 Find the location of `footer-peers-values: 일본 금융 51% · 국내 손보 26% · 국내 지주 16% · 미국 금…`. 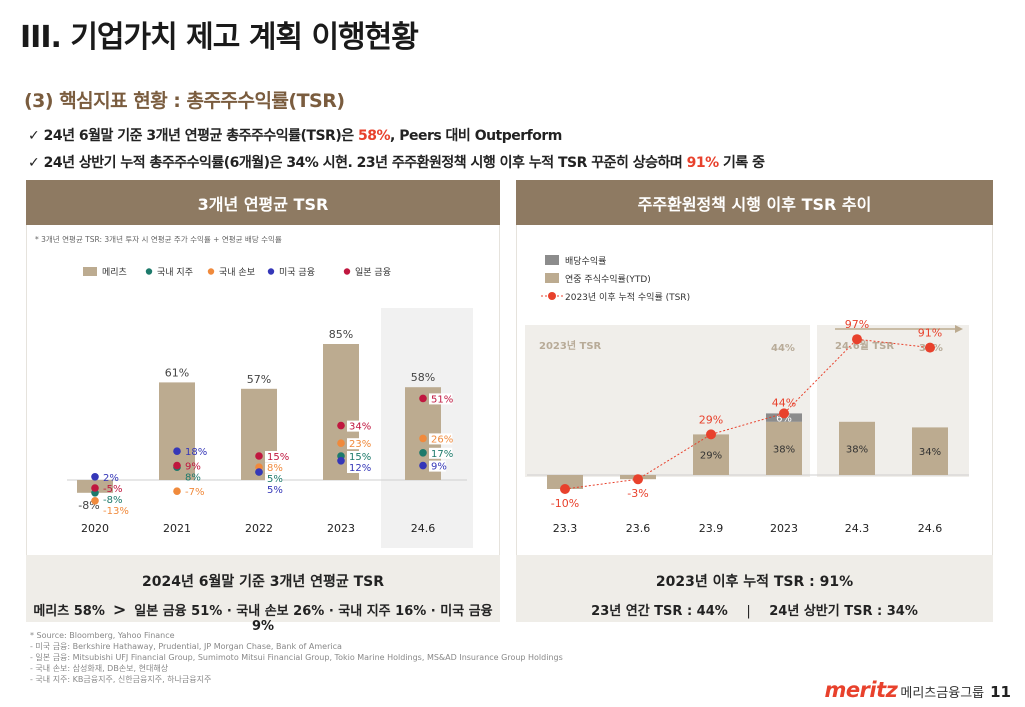

footer-peers-values: 일본 금융 51% · 국내 손보 26% · 국내 지주 16% · 미국 금… is located at coordinates (313, 619).